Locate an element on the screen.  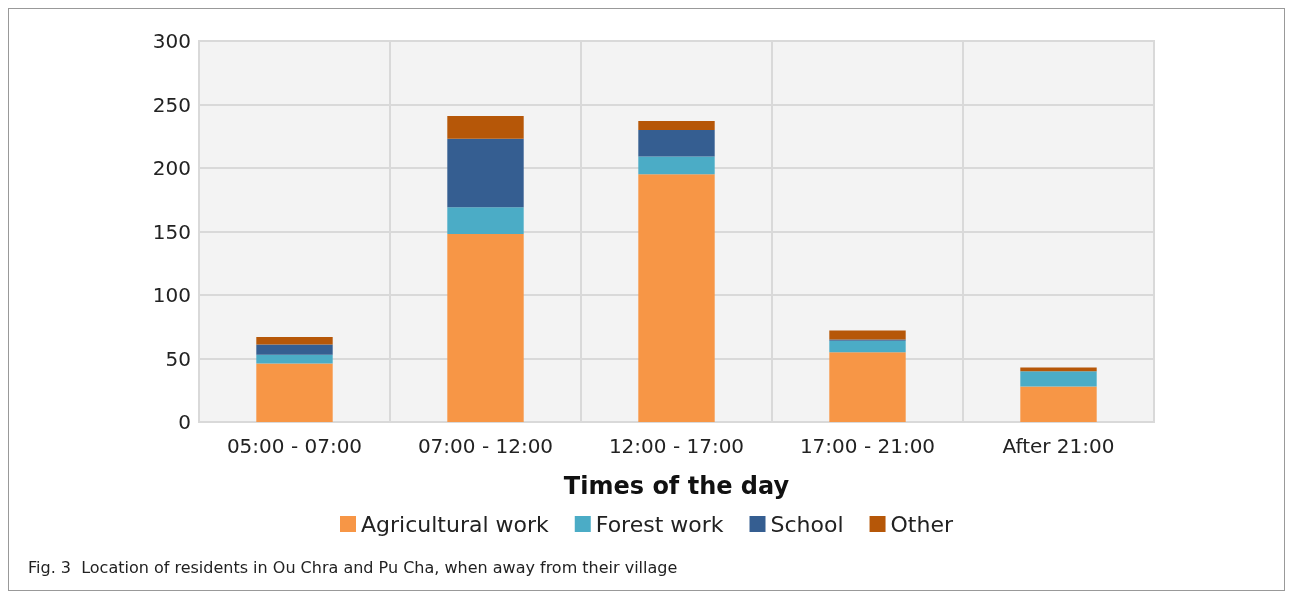
x-tick-label: After 21:00 is located at coordinates (1058, 446).